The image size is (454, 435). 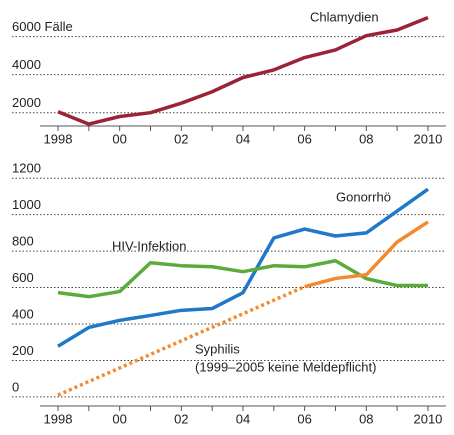 What do you see at coordinates (363, 196) in the screenshot?
I see `series-label: Gonorrhö` at bounding box center [363, 196].